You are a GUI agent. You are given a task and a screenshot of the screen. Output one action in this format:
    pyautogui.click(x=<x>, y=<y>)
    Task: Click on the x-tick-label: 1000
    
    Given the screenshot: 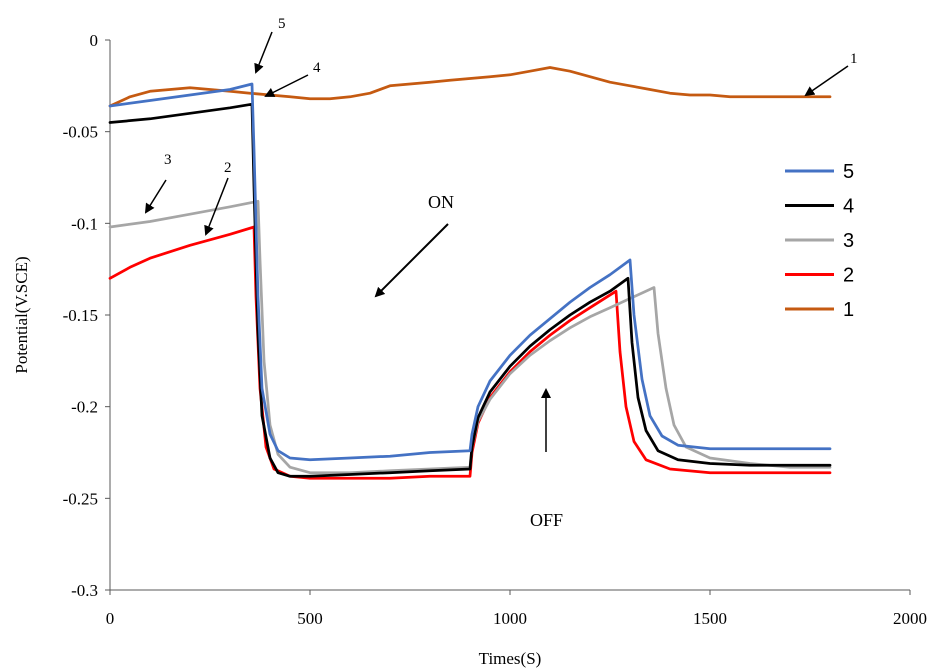 What is the action you would take?
    pyautogui.click(x=510, y=618)
    